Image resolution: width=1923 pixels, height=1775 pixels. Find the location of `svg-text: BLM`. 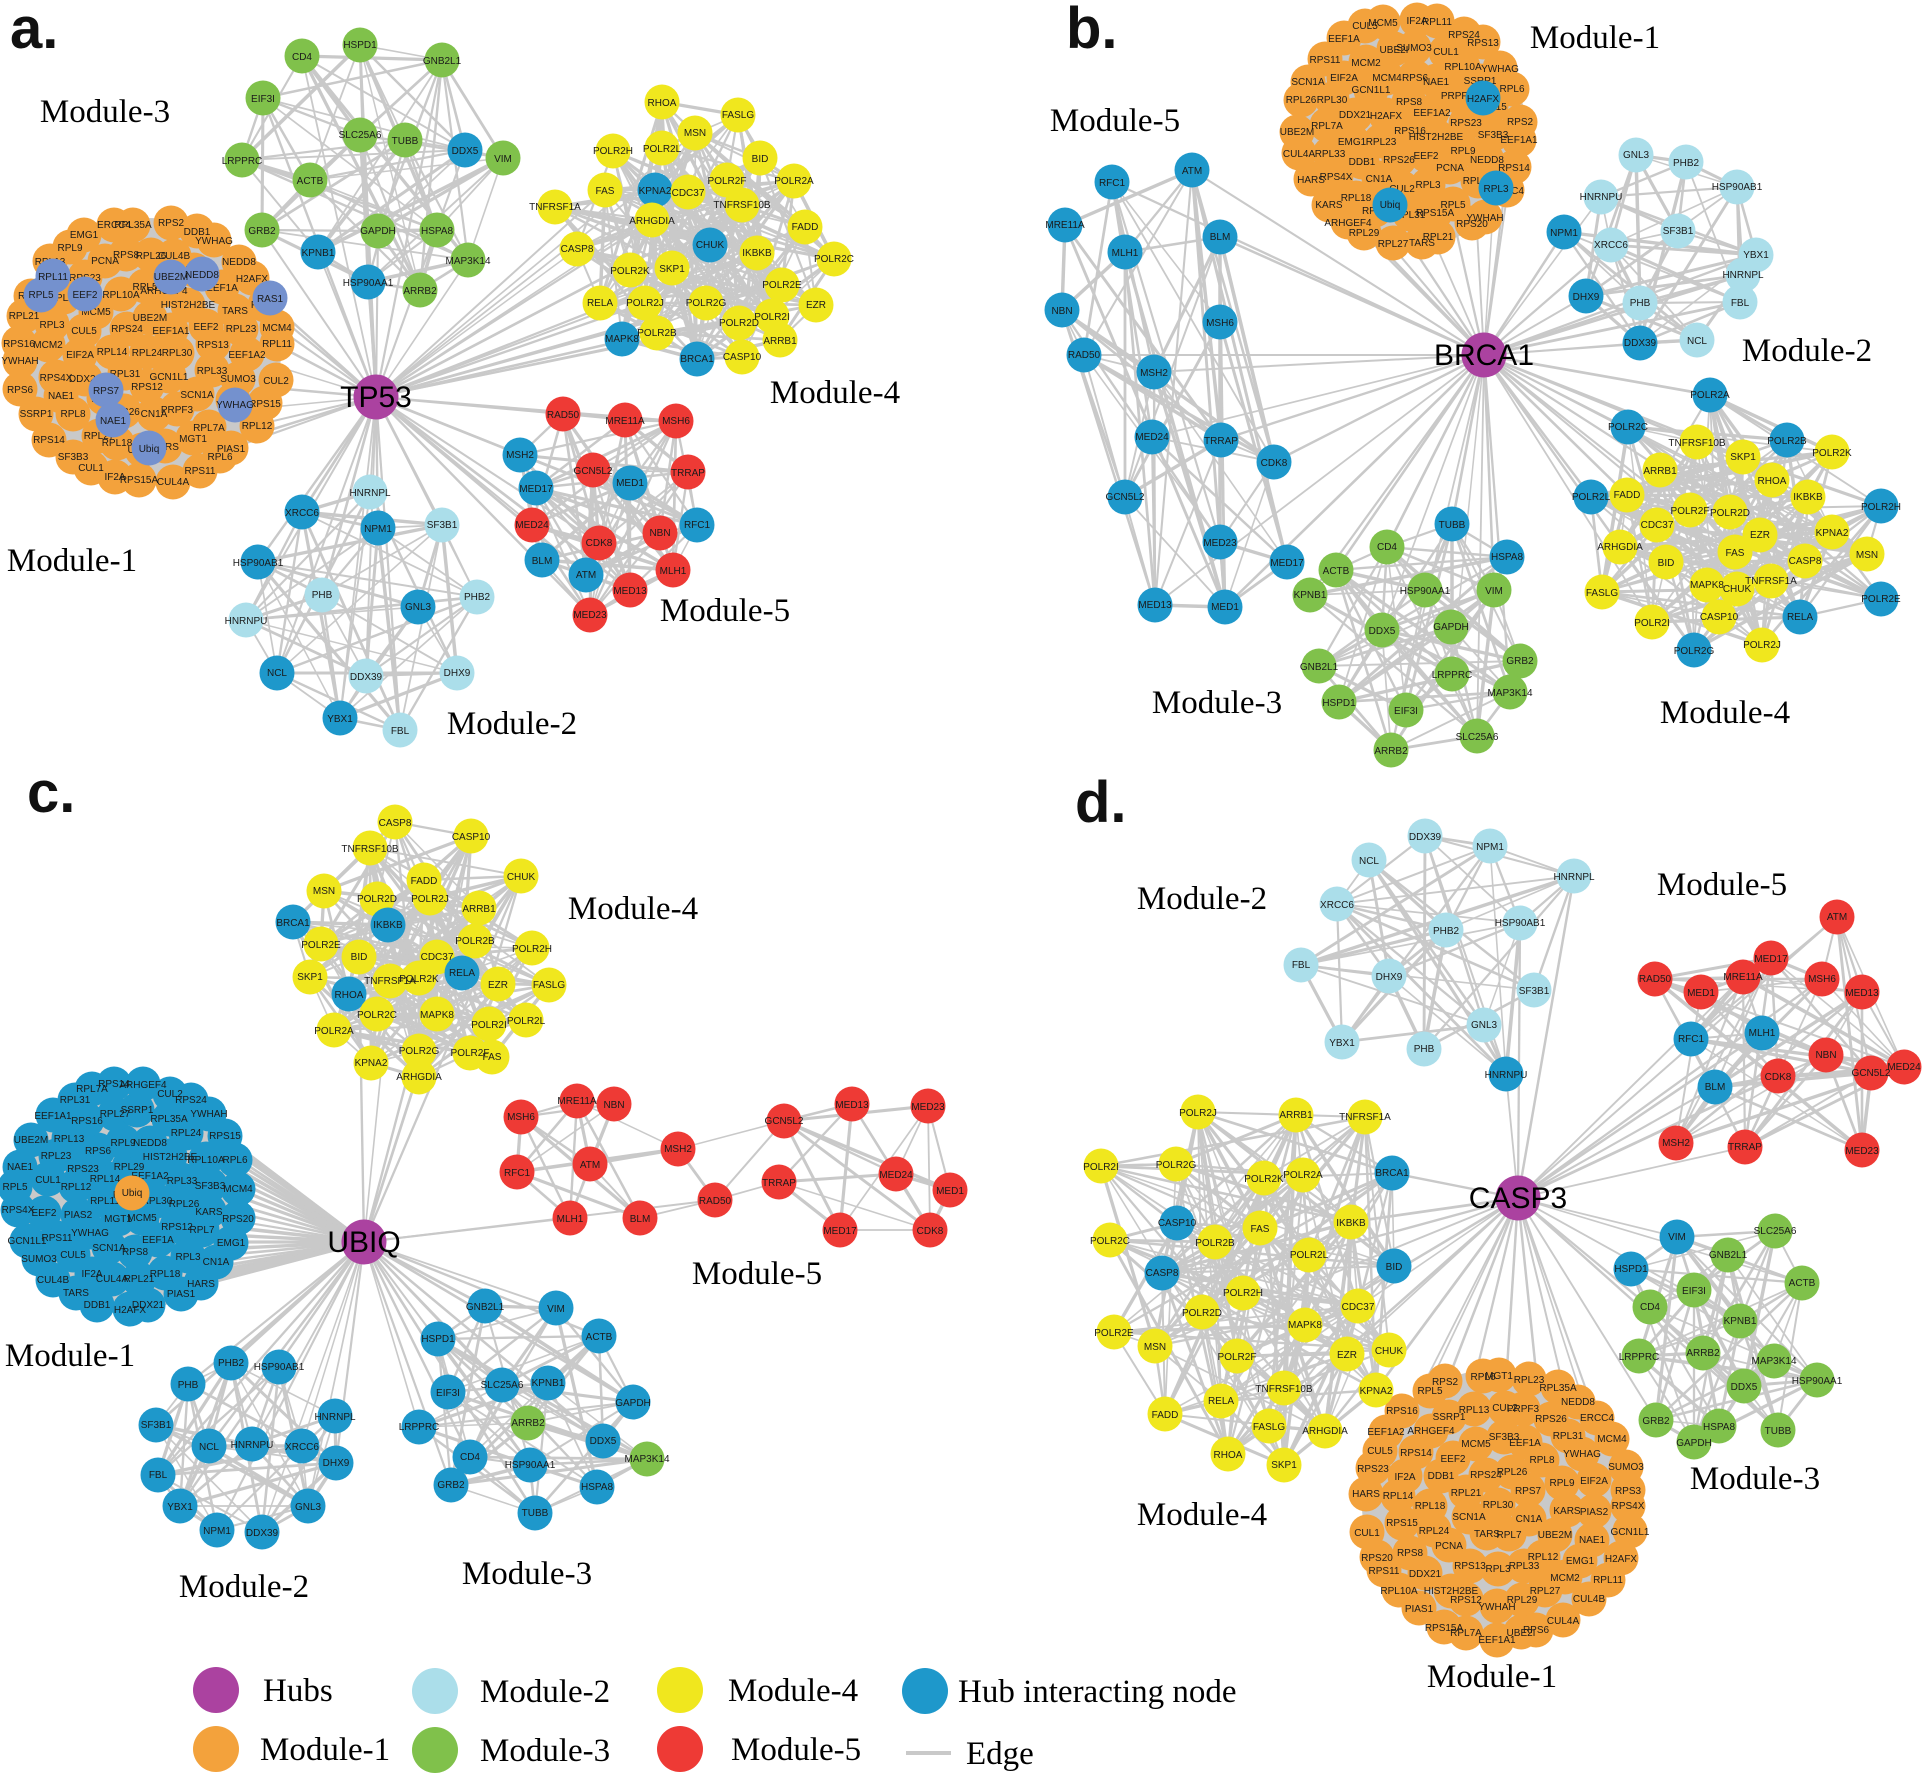

svg-text: BLM is located at coordinates (542, 561).